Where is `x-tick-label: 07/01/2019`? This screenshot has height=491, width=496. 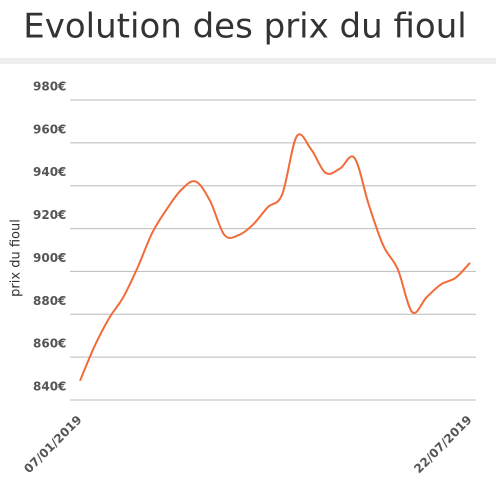
x-tick-label: 07/01/2019 is located at coordinates (52, 444).